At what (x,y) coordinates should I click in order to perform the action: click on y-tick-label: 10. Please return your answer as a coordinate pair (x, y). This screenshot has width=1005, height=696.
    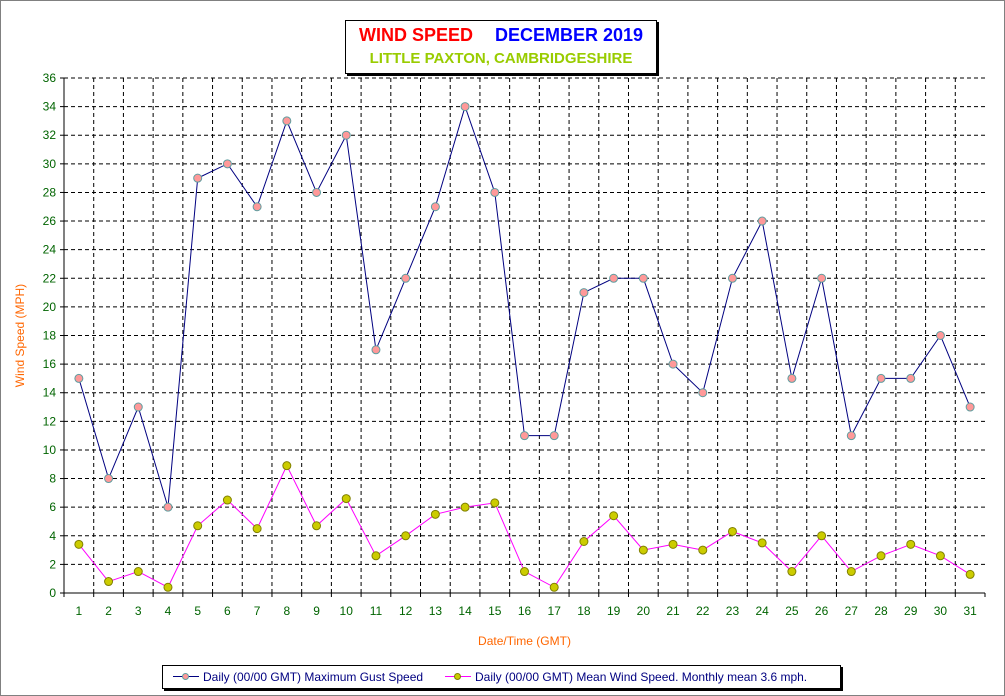
    Looking at the image, I should click on (50, 450).